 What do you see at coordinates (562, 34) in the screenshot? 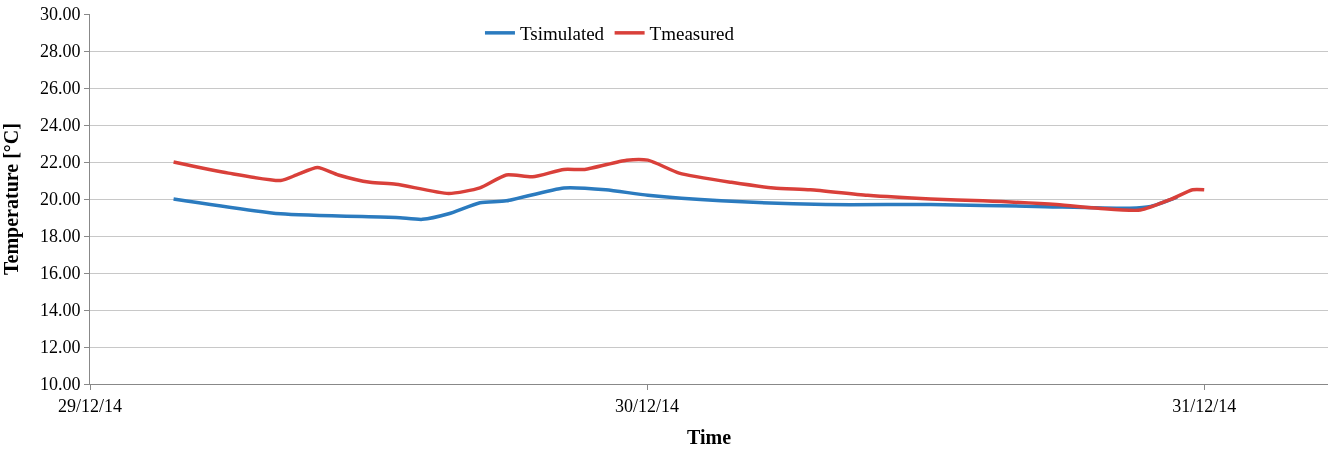
I see `legend-label: Tsimulated` at bounding box center [562, 34].